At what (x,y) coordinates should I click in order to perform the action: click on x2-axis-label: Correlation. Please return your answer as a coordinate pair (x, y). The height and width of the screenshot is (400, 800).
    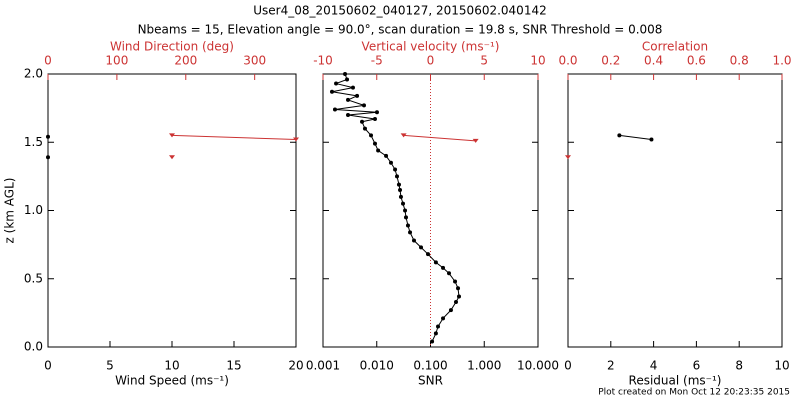
    Looking at the image, I should click on (675, 47).